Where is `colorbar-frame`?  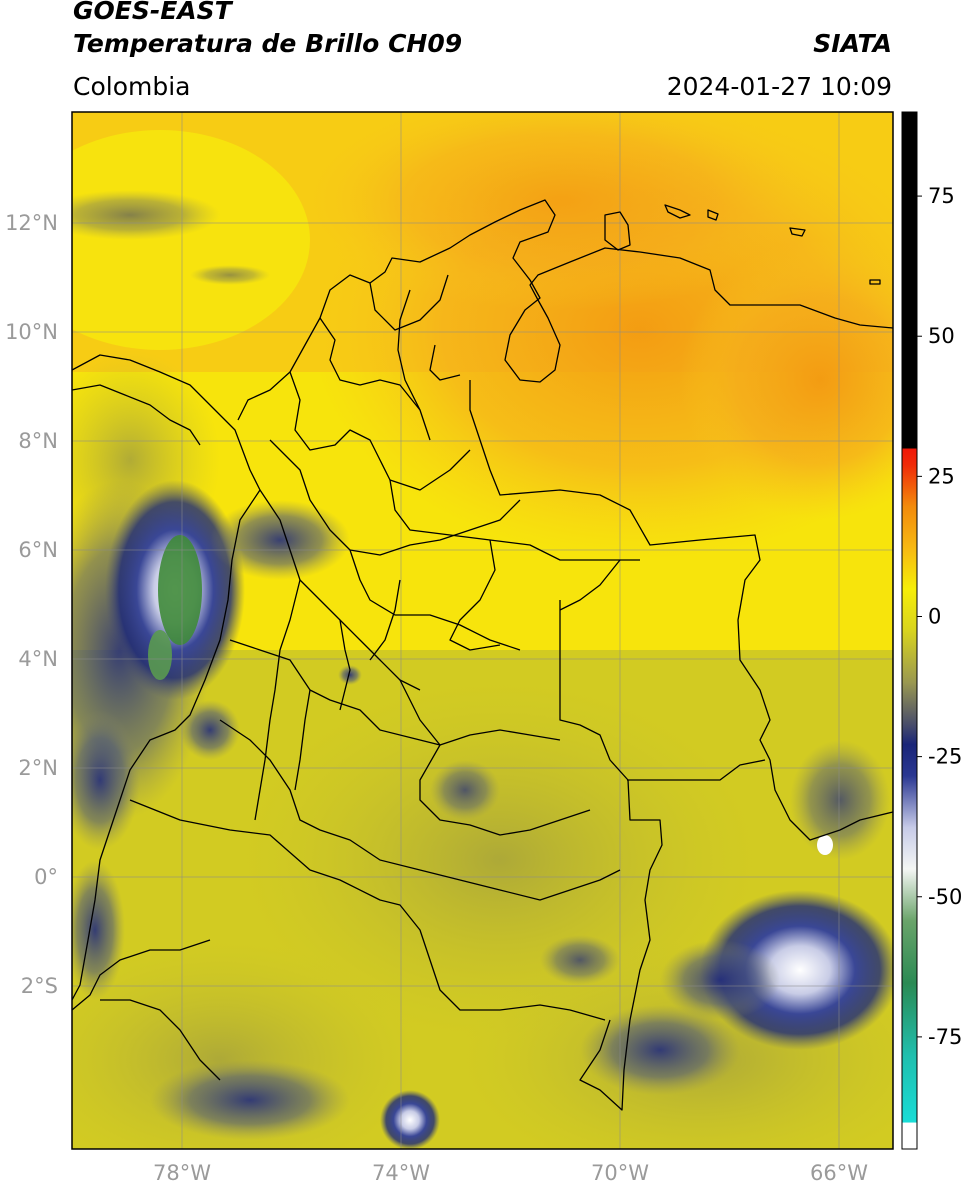 colorbar-frame is located at coordinates (909, 630).